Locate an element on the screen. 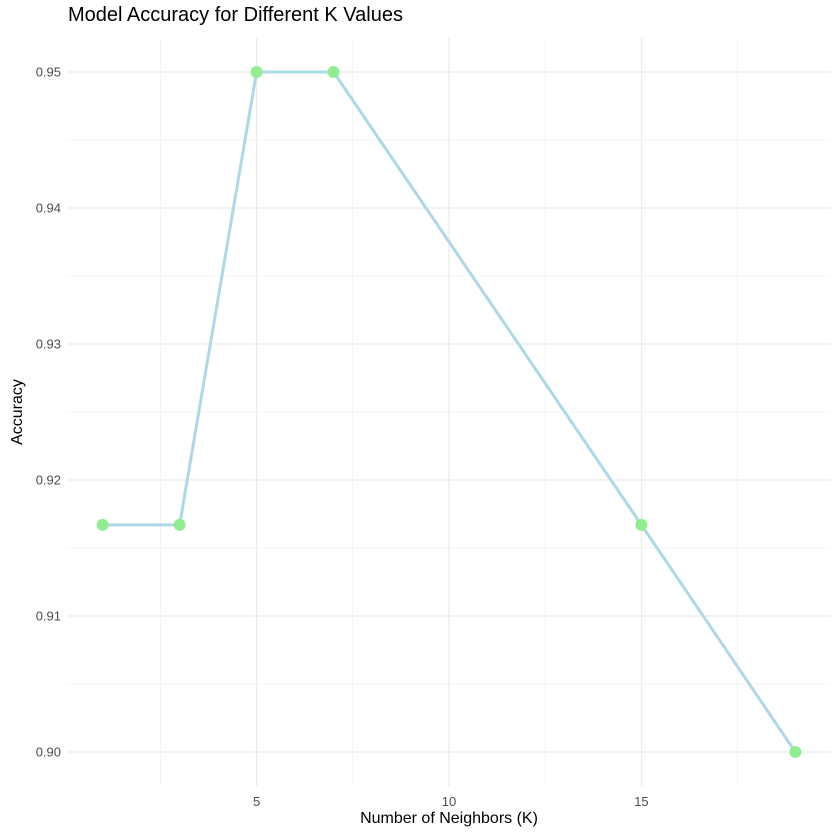 The height and width of the screenshot is (840, 840). y-tick-label: 0.95 is located at coordinates (48, 72).